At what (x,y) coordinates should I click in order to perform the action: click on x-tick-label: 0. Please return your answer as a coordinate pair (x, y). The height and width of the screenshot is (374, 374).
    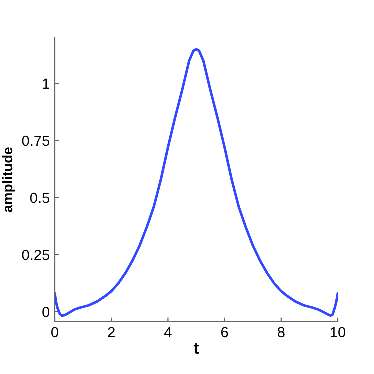
    Looking at the image, I should click on (55, 332).